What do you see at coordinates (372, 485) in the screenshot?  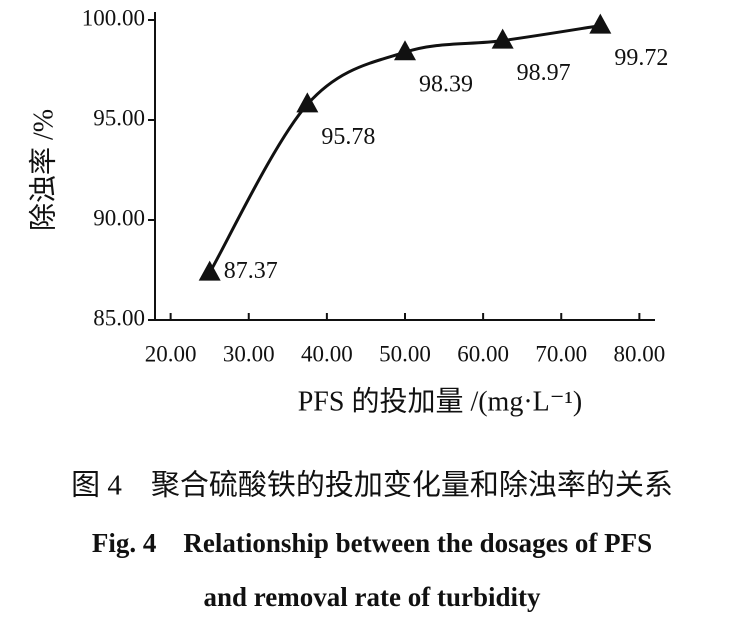 I see `caption-cn: 图 4 聚合硫酸铁的投加变化量和除浊率的关系` at bounding box center [372, 485].